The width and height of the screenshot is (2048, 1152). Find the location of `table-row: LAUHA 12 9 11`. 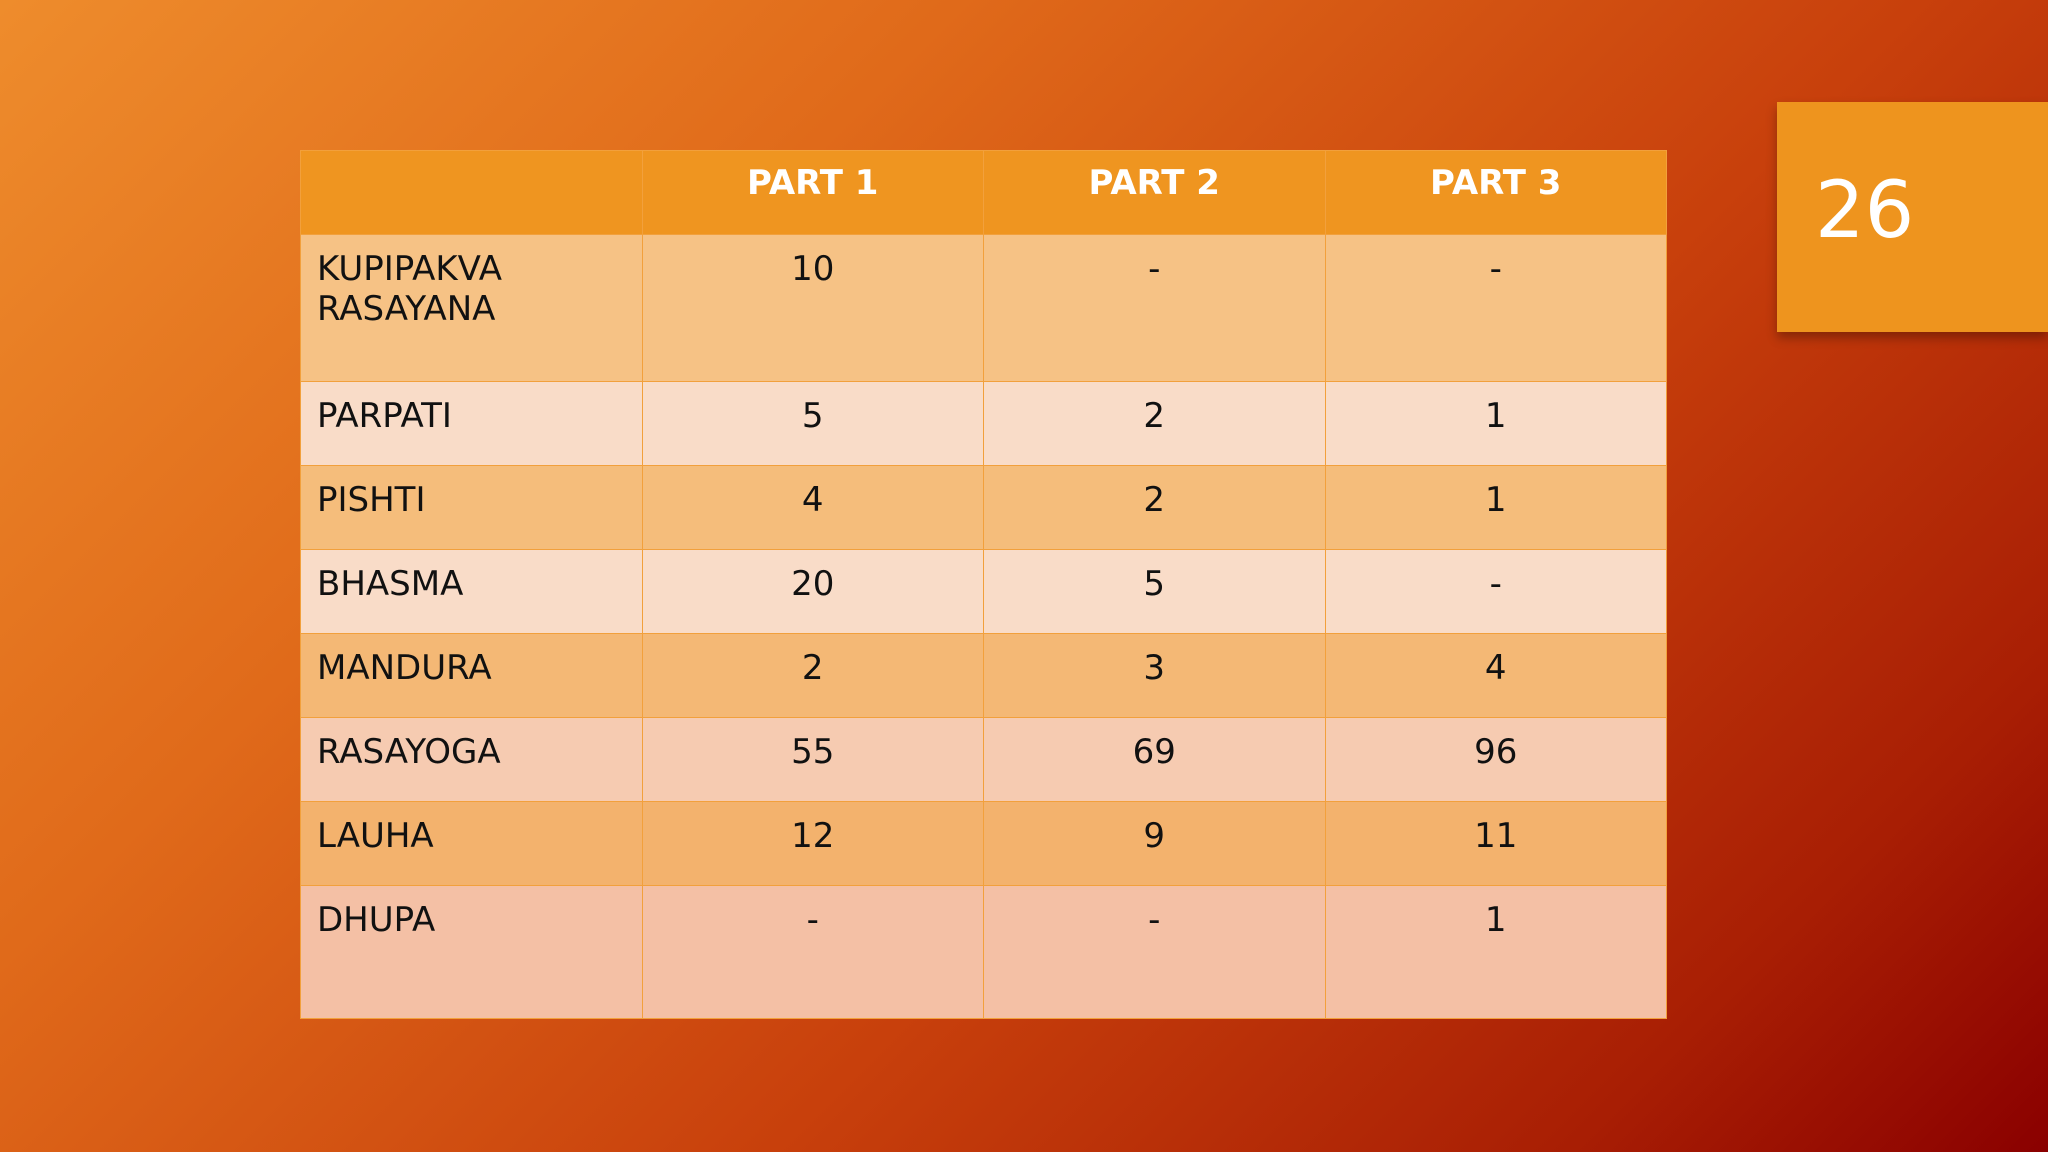

table-row: LAUHA 12 9 11 is located at coordinates (983, 843).